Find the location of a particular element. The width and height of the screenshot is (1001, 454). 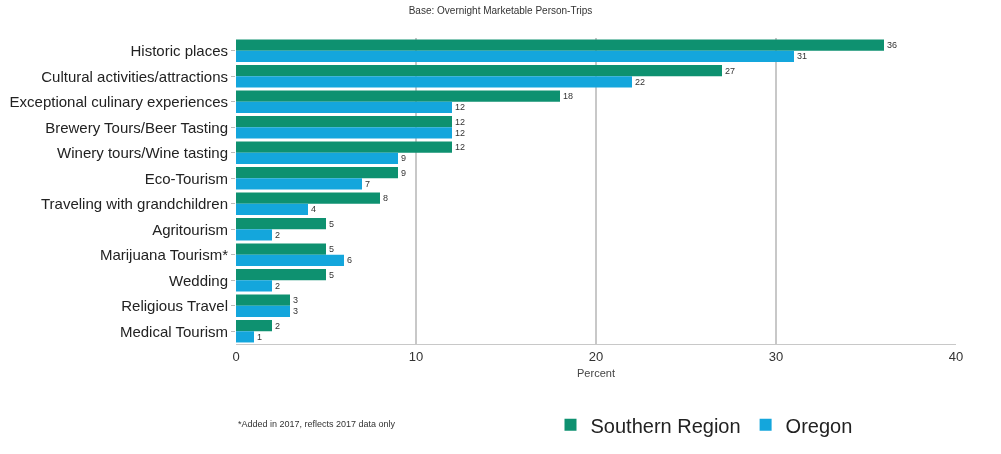

legend-label: Oregon is located at coordinates (819, 425).